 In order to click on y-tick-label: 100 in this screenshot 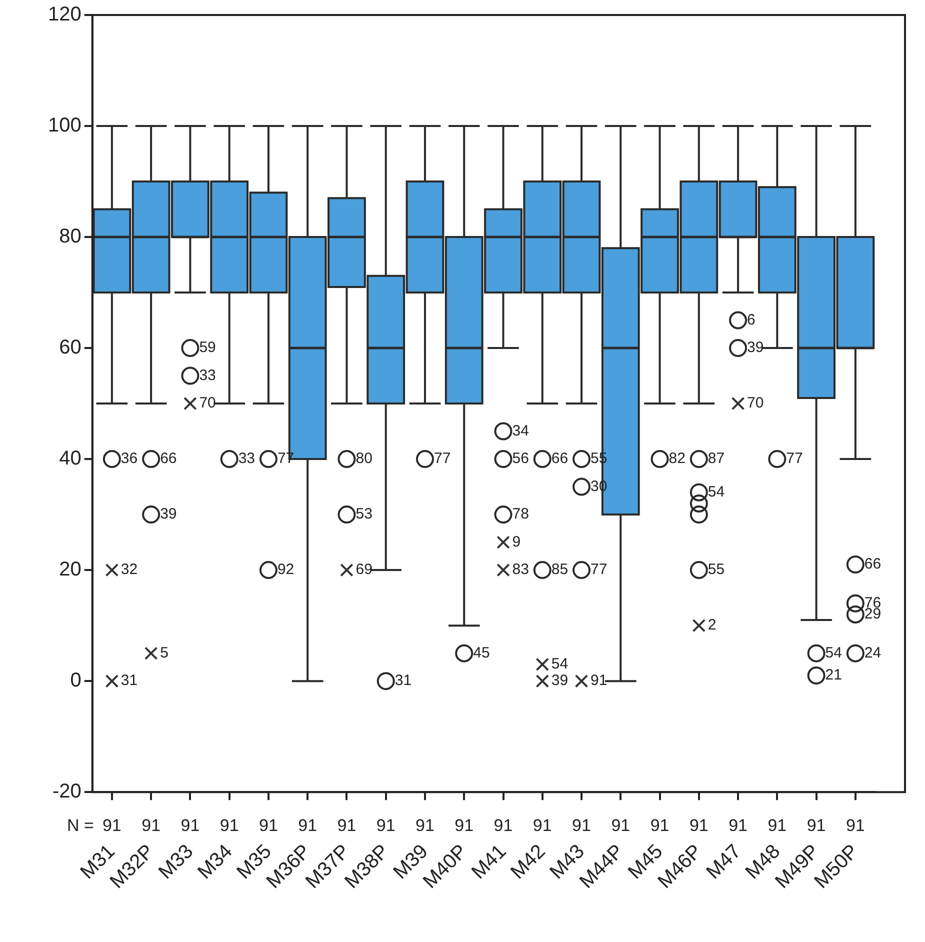, I will do `click(65, 125)`.